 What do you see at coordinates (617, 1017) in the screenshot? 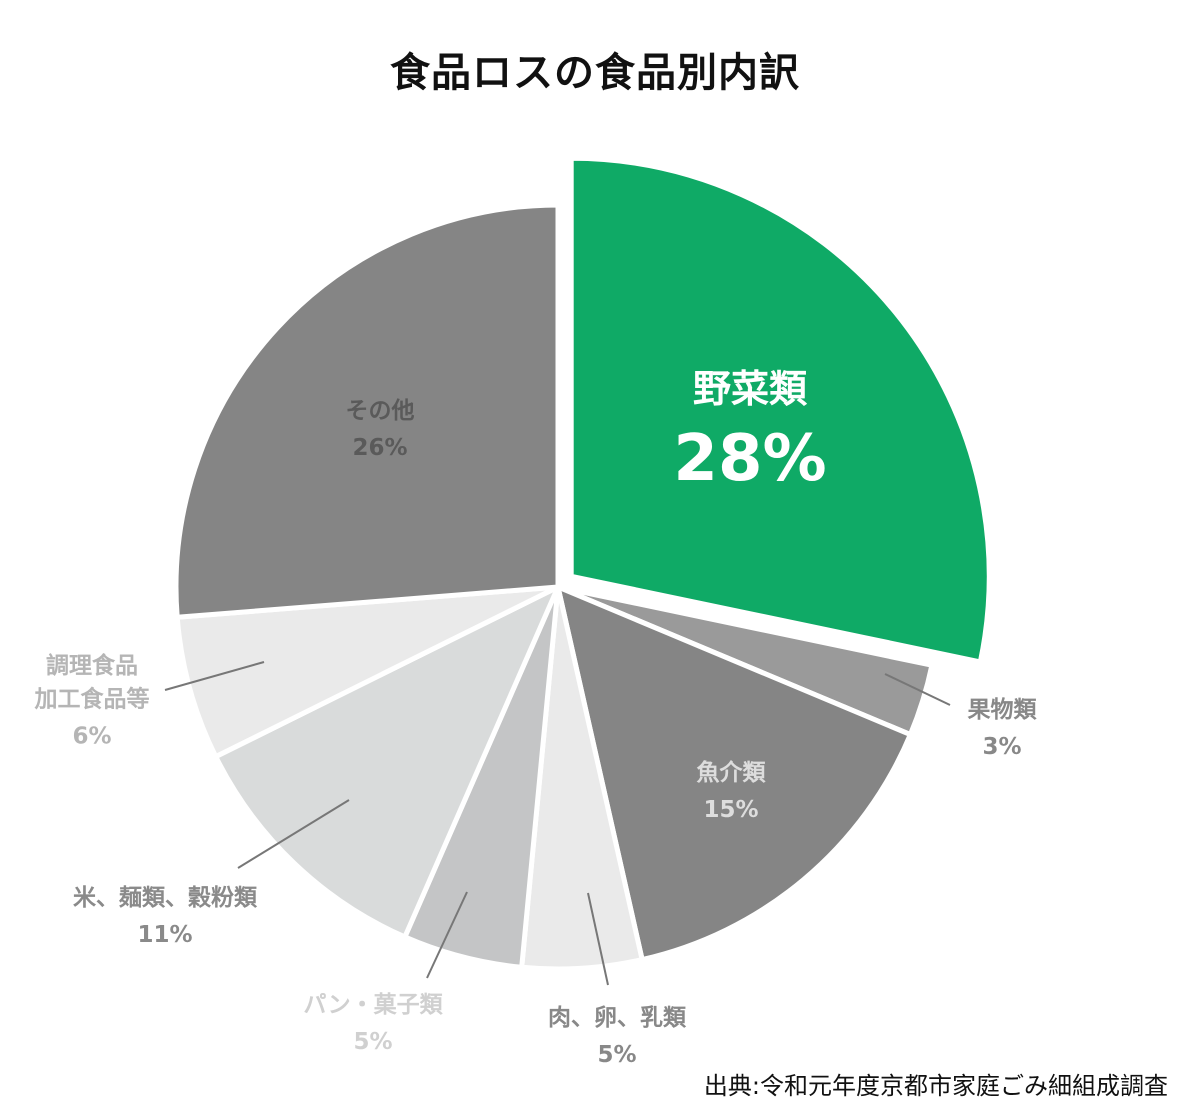
I see `slice-label-4: 肉、卵、乳類` at bounding box center [617, 1017].